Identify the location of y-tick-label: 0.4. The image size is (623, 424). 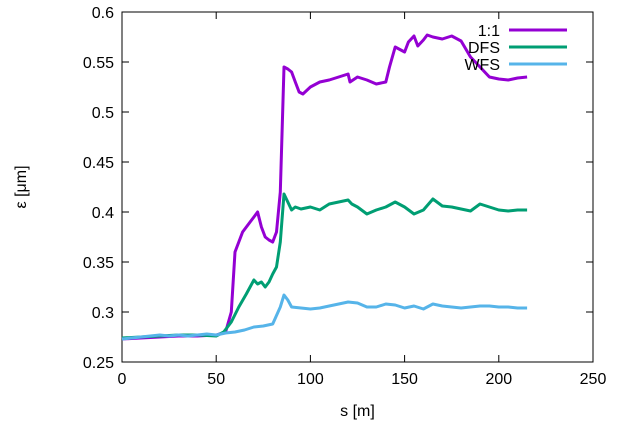
(103, 213).